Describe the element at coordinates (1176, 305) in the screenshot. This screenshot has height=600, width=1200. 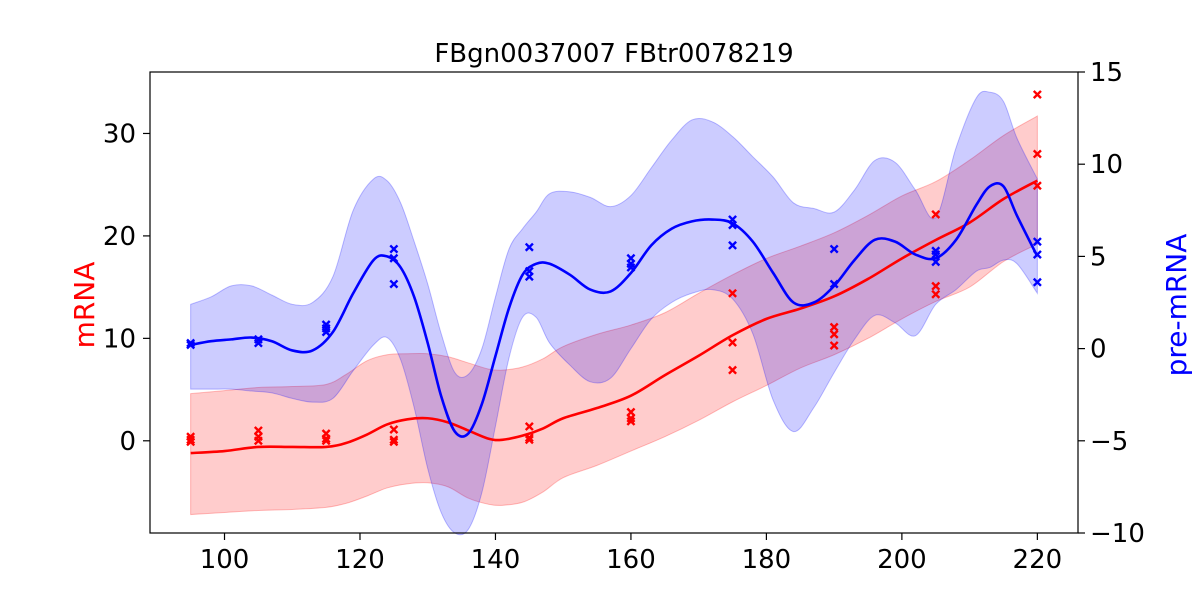
I see `right-axis-label: pre-mRNA` at that location.